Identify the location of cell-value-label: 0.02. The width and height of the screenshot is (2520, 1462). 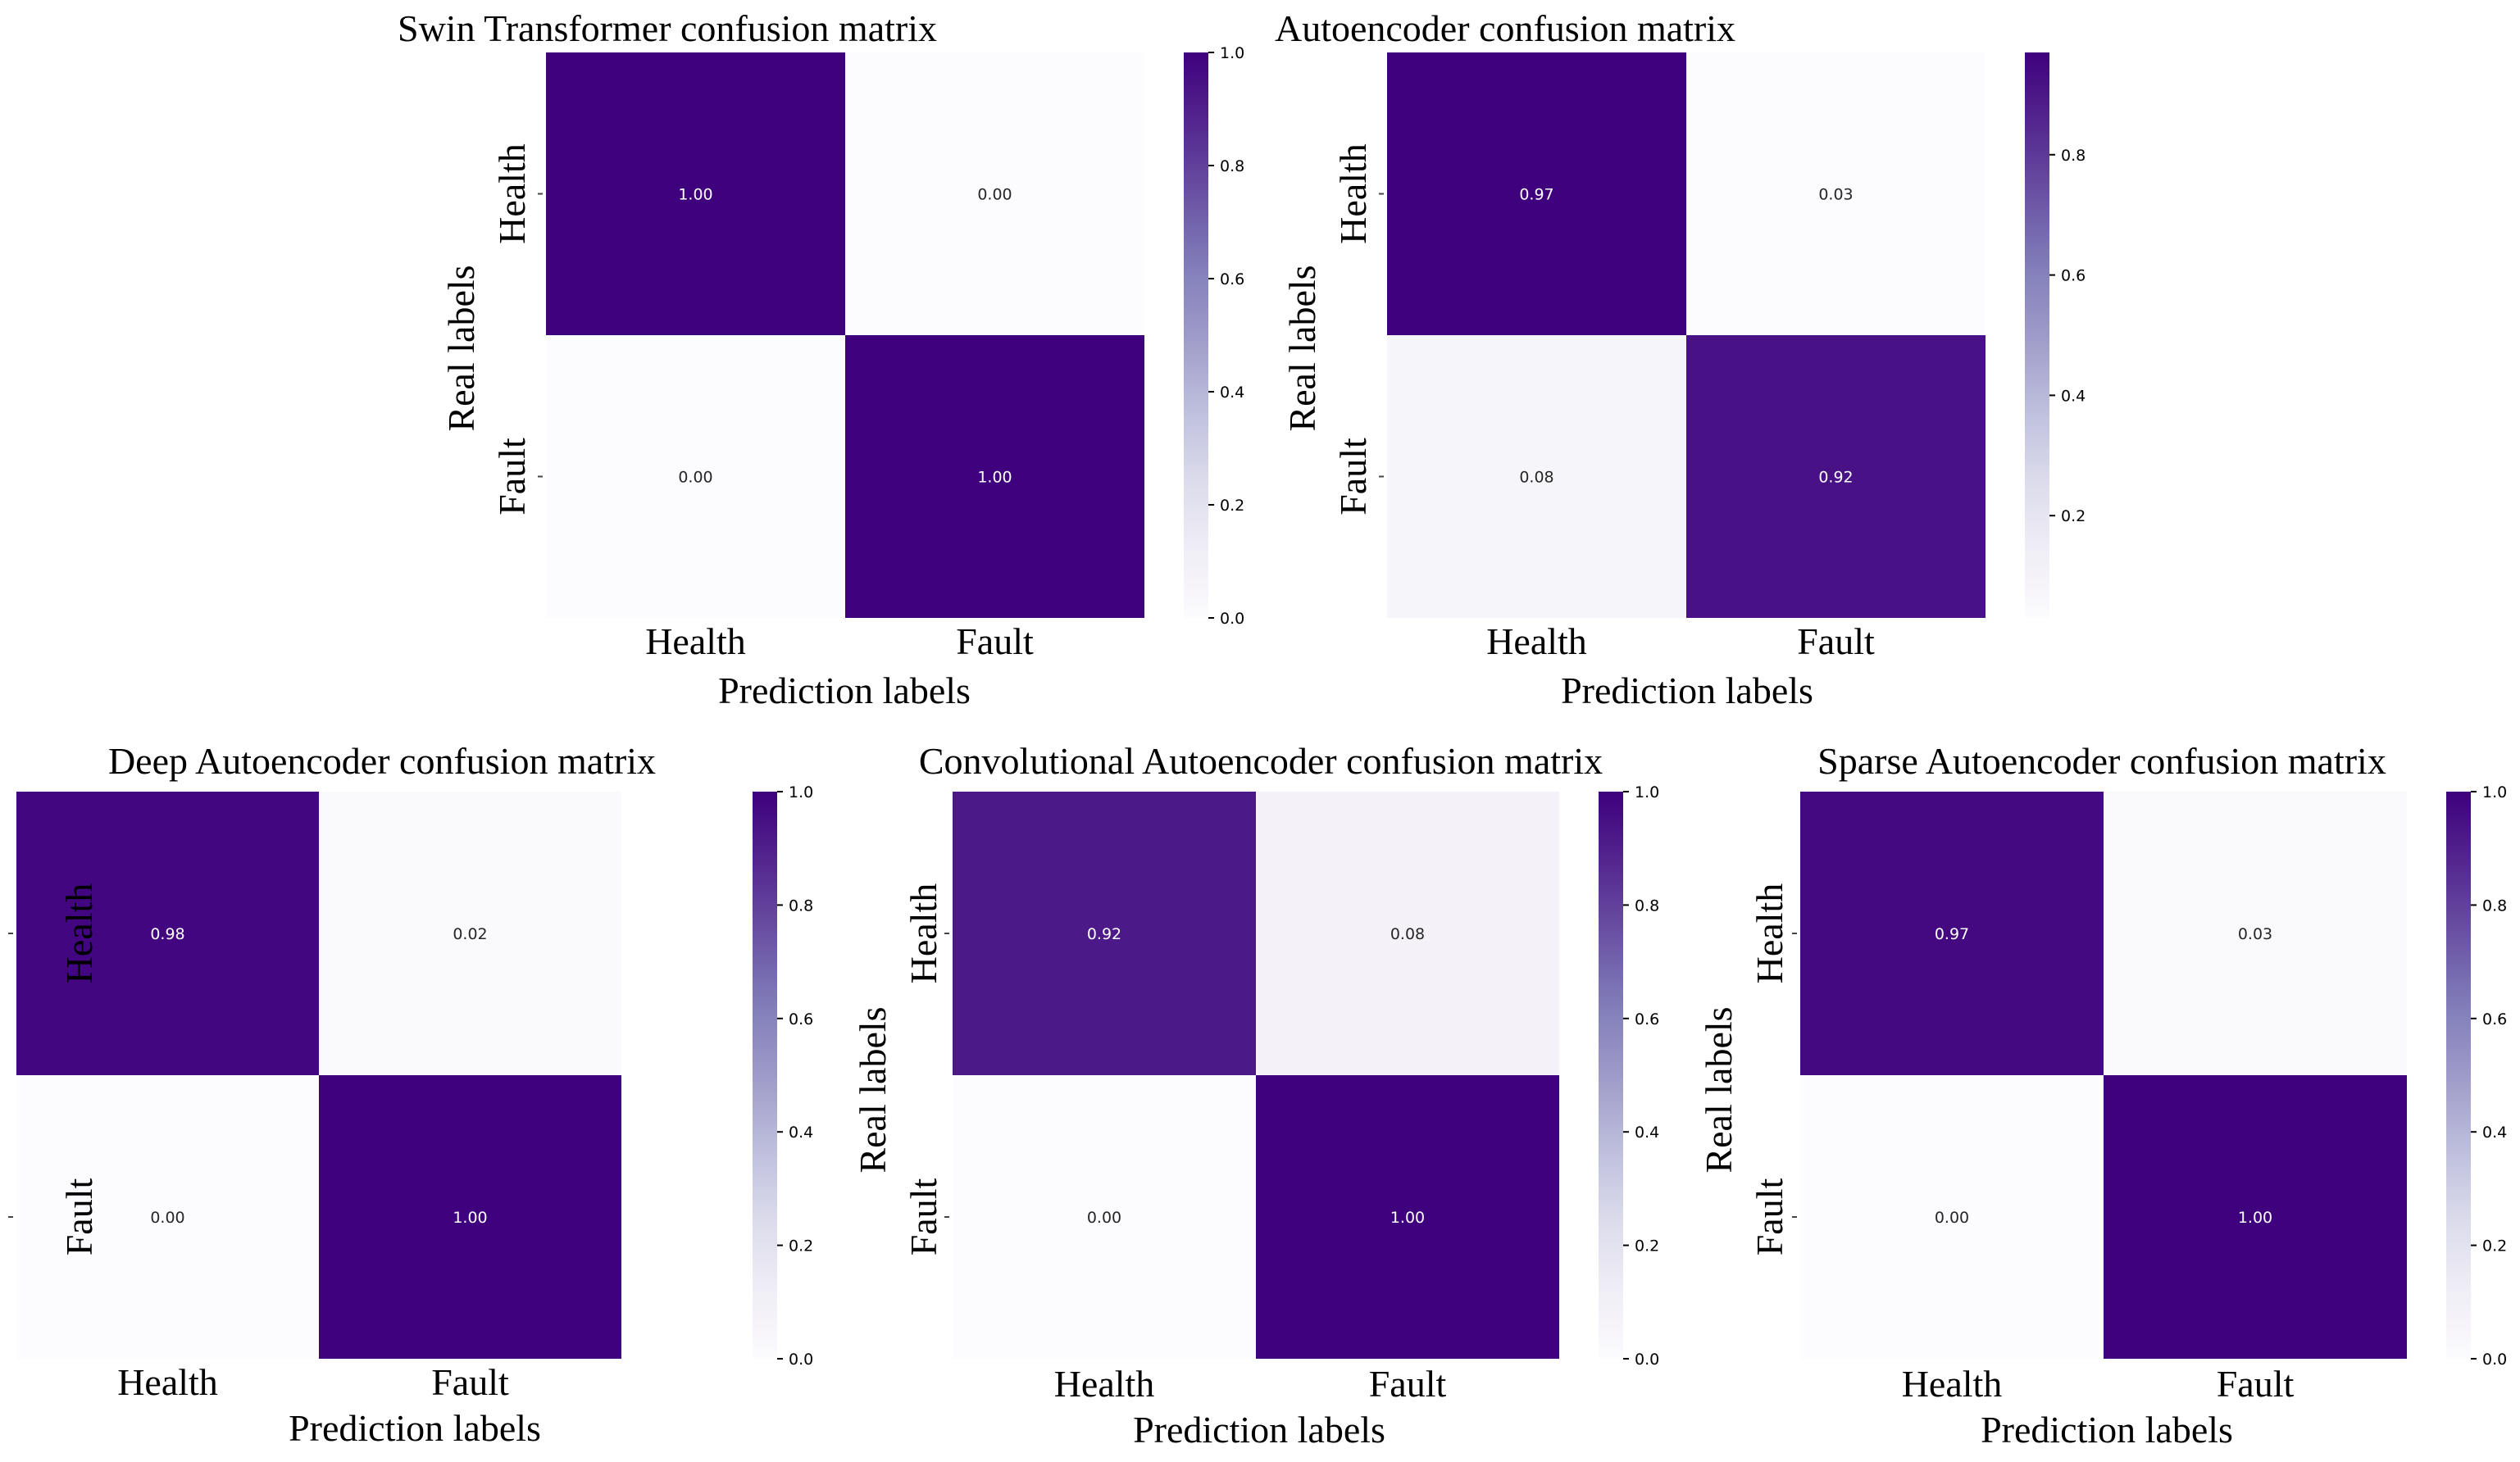
(470, 934).